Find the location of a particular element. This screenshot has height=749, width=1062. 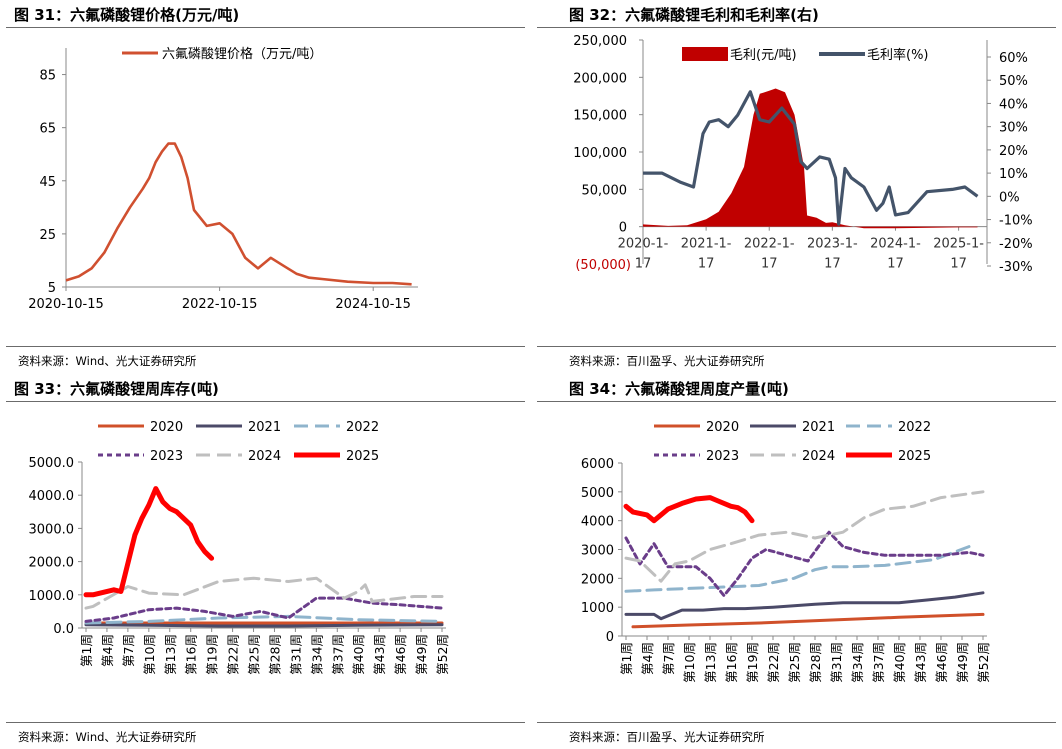

y-tick-label: 5 is located at coordinates (52, 288).